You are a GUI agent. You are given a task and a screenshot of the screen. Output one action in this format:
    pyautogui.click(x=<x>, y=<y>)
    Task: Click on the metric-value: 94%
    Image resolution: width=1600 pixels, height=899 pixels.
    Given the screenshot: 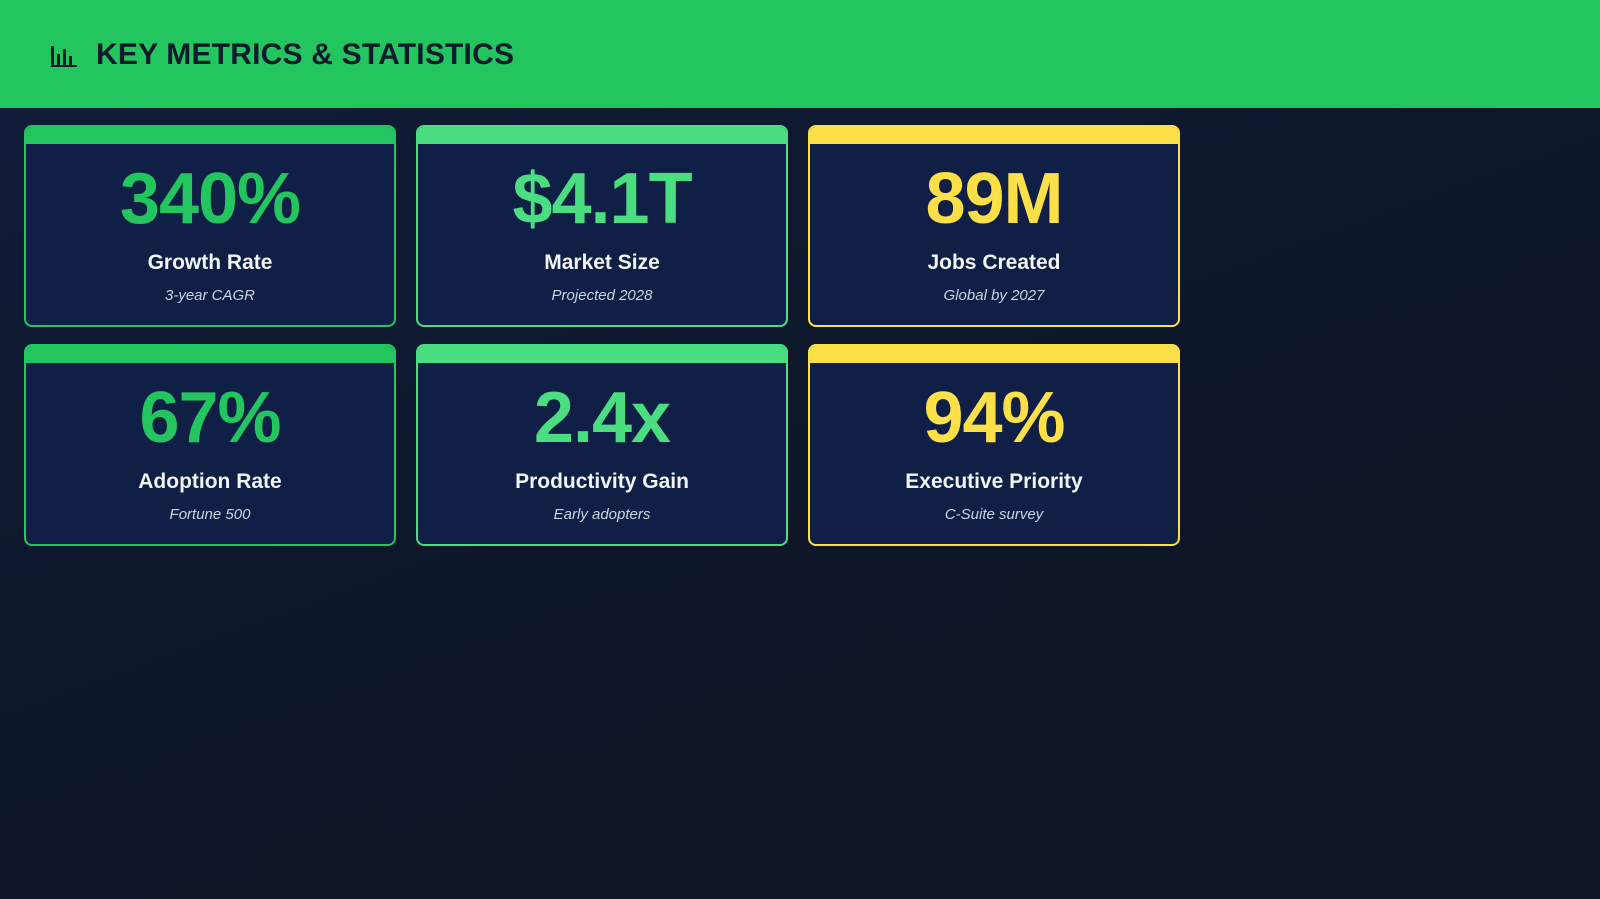 What is the action you would take?
    pyautogui.click(x=994, y=418)
    